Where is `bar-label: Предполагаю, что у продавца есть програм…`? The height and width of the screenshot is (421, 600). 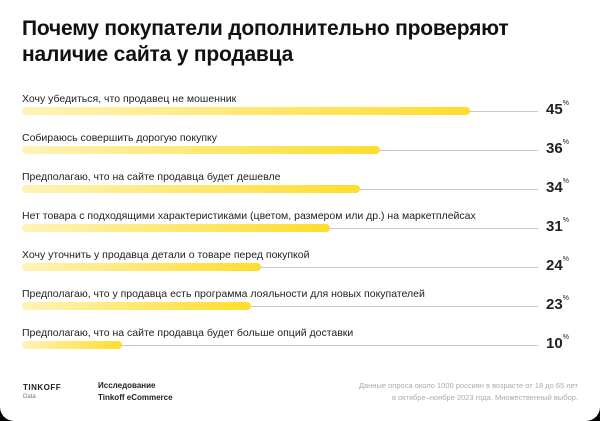 bar-label: Предполагаю, что у продавца есть програм… is located at coordinates (223, 294).